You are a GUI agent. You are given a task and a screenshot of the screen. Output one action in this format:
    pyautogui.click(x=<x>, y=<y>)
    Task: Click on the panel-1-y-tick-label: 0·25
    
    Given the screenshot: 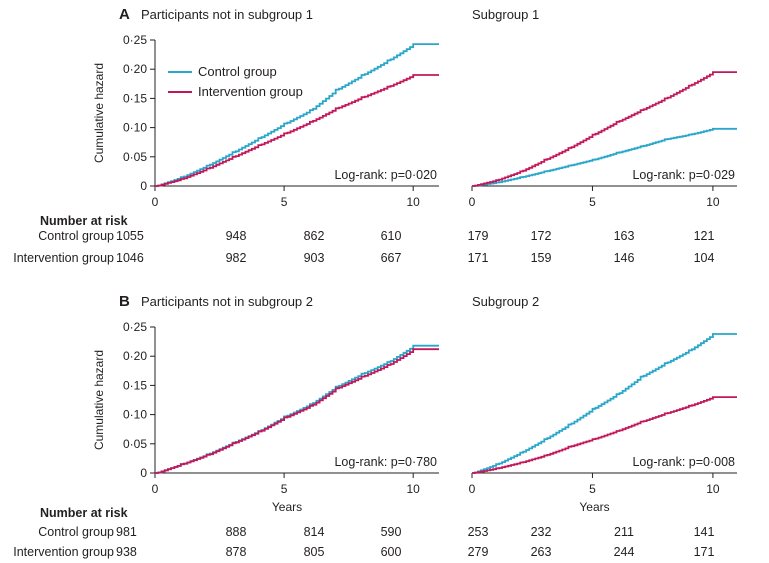 What is the action you would take?
    pyautogui.click(x=135, y=40)
    